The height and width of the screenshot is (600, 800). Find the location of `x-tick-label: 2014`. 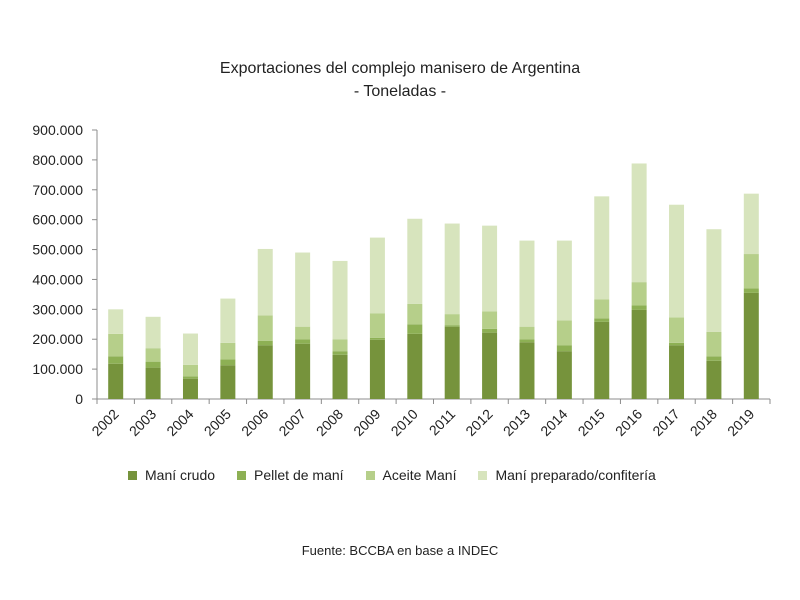

x-tick-label: 2014 is located at coordinates (553, 422).